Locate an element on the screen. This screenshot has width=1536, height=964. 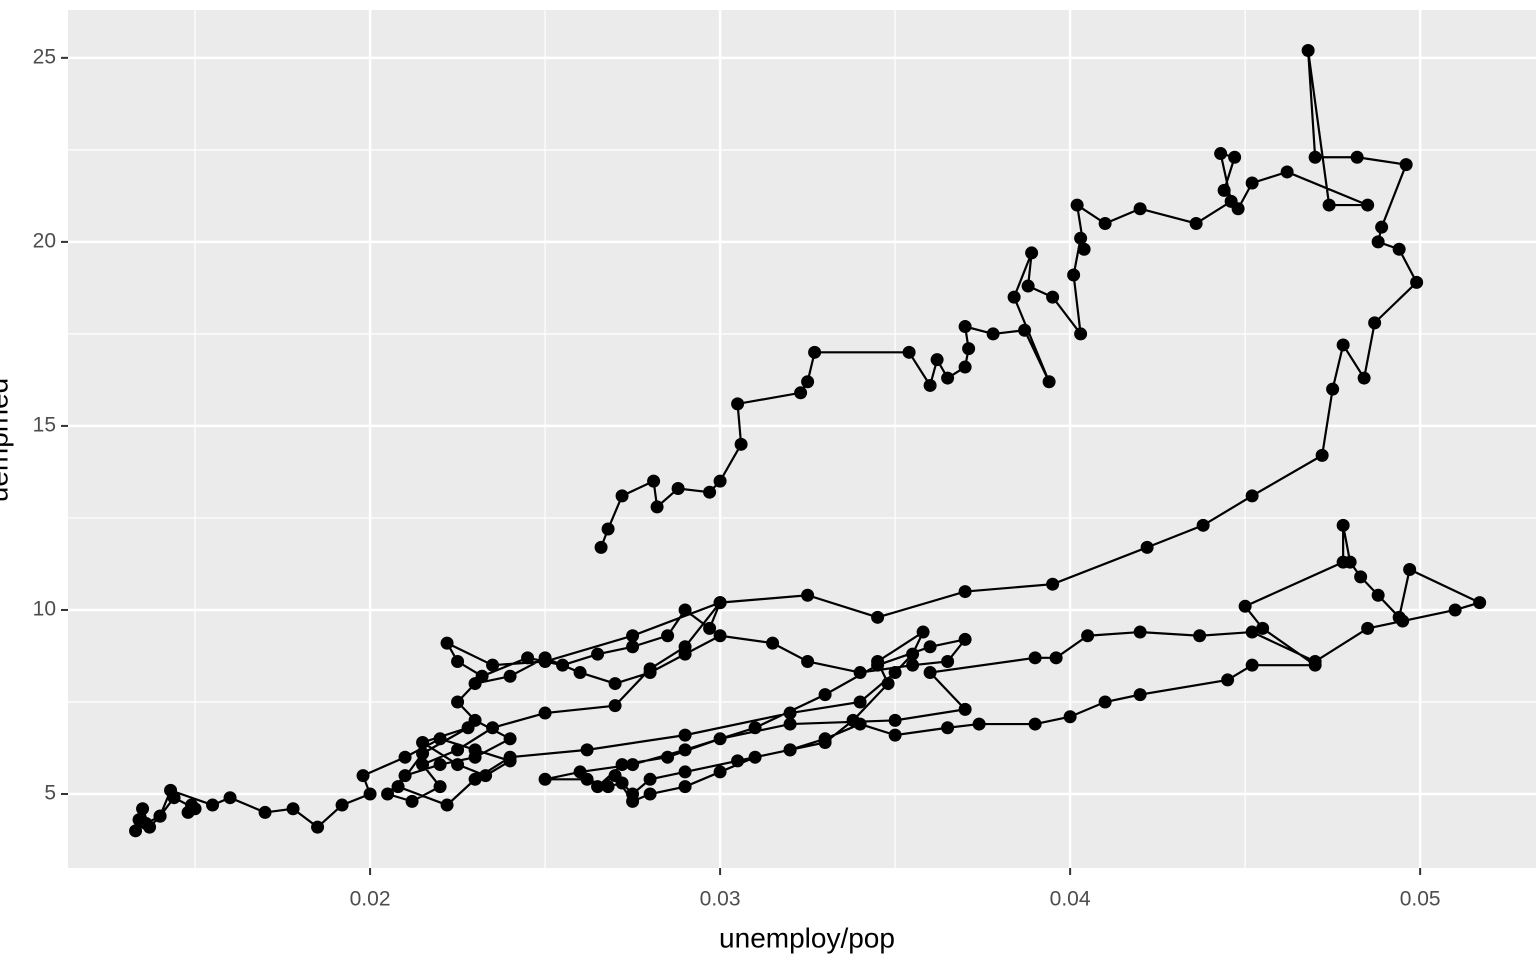
y-tick-label: 5 is located at coordinates (50, 793).